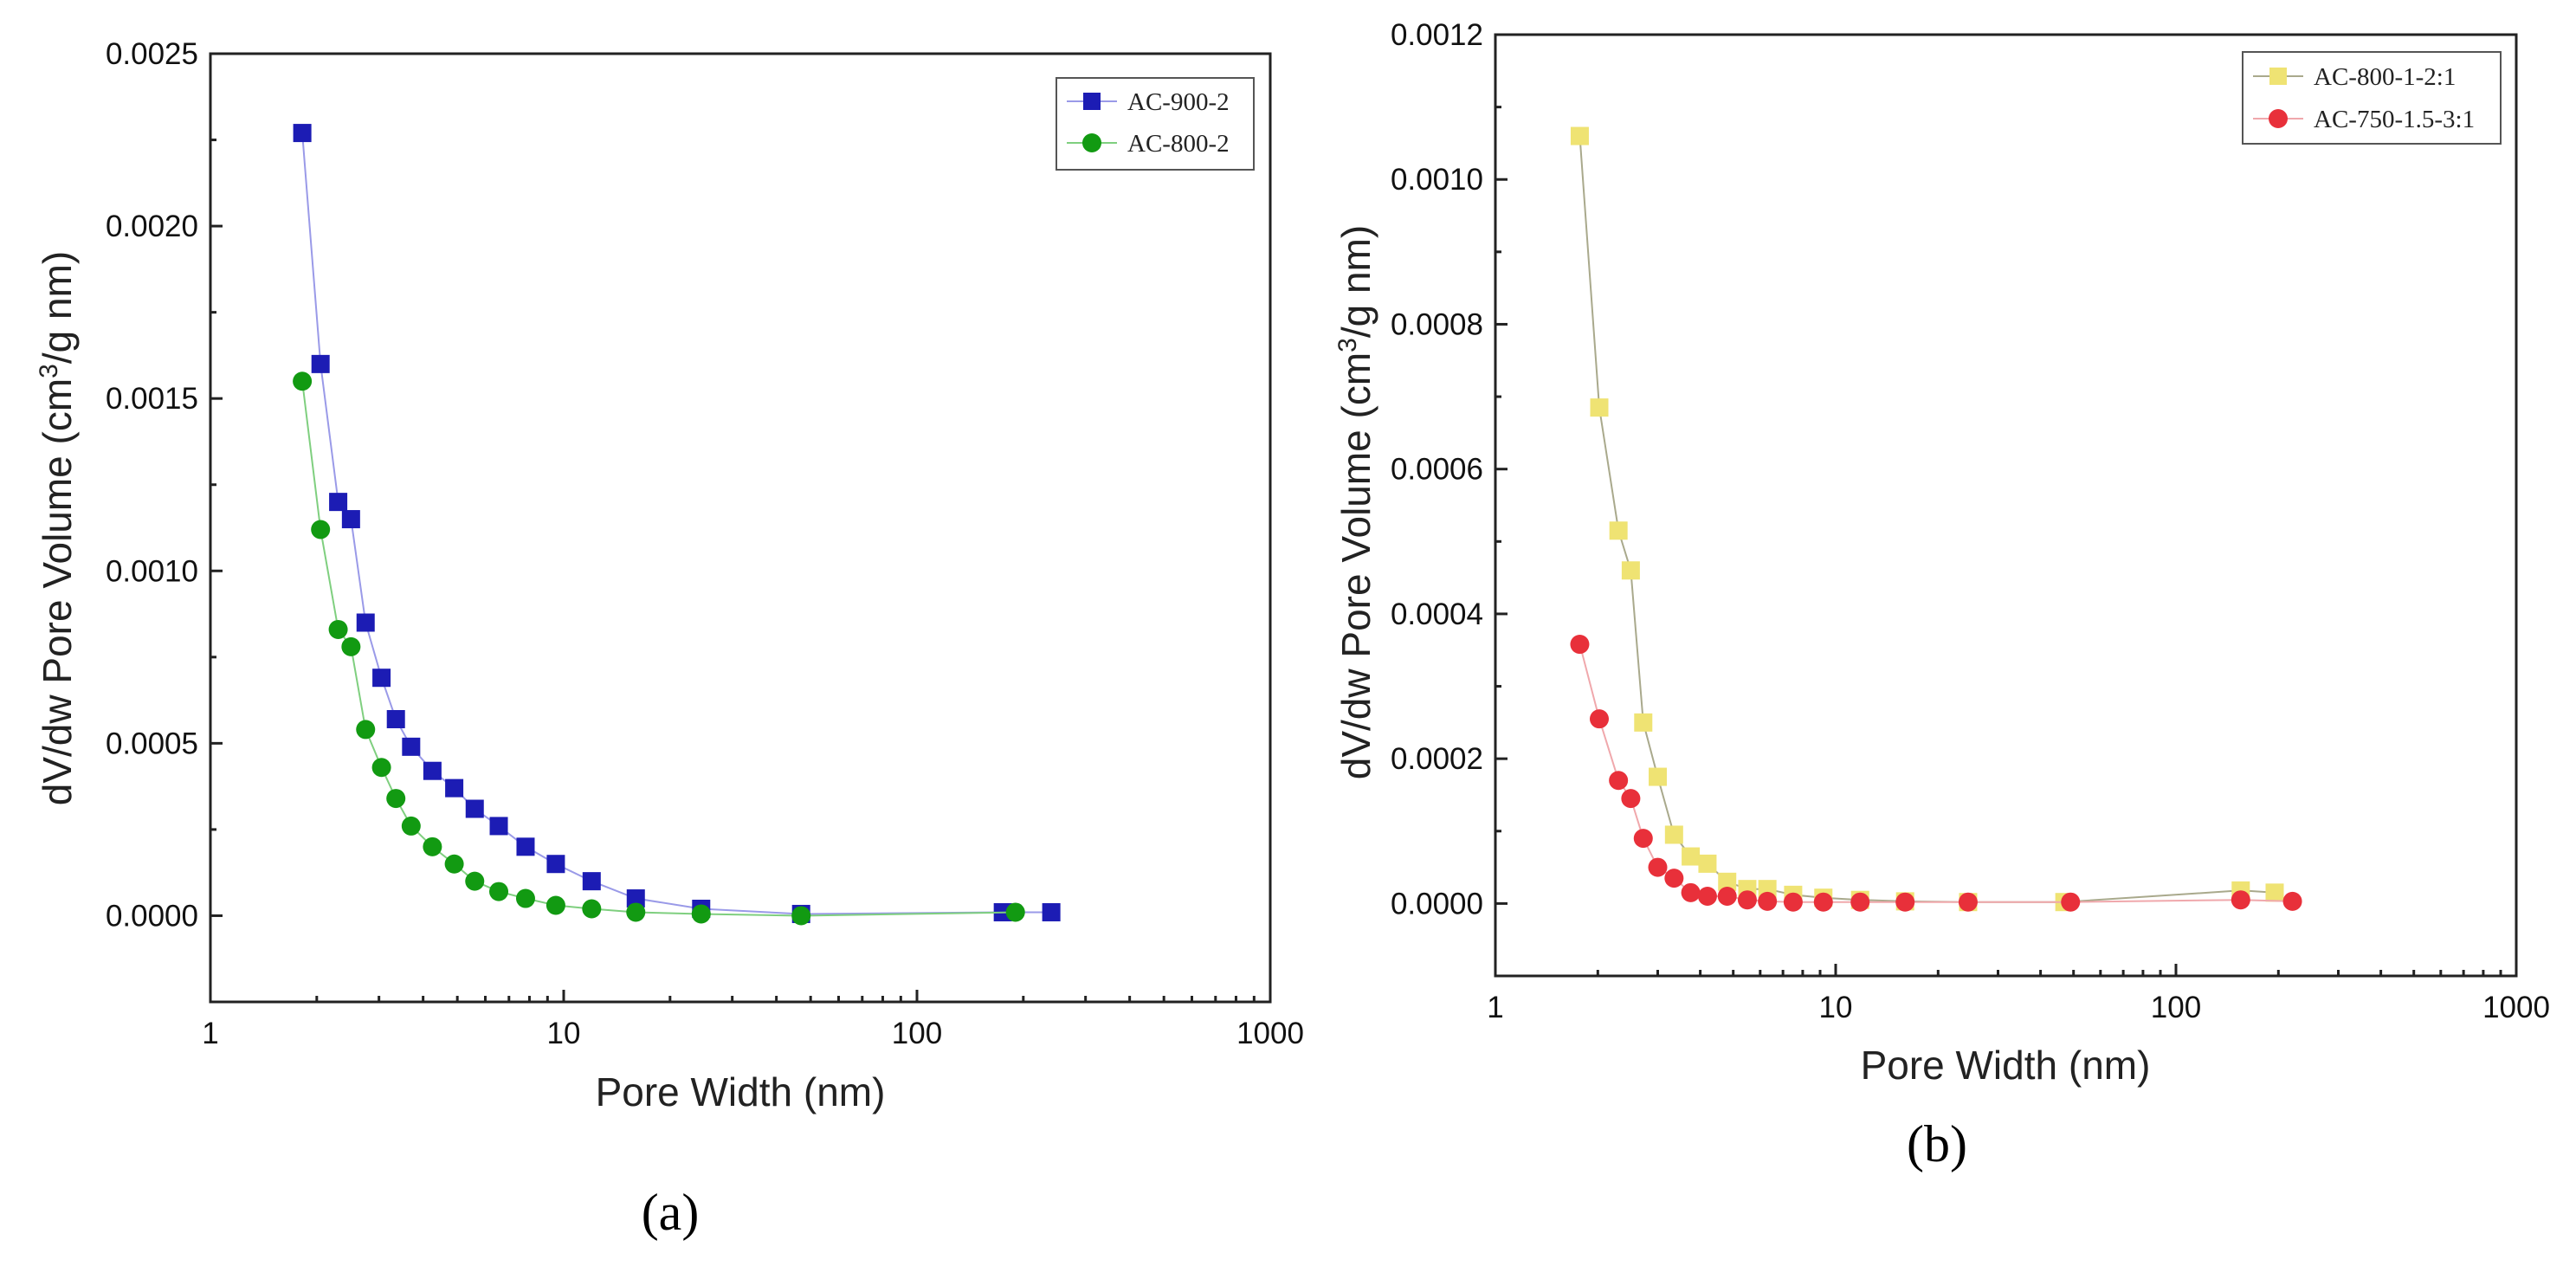 This screenshot has height=1279, width=2576. I want to click on panel-b-x-tick-label: 10, so click(1836, 1007).